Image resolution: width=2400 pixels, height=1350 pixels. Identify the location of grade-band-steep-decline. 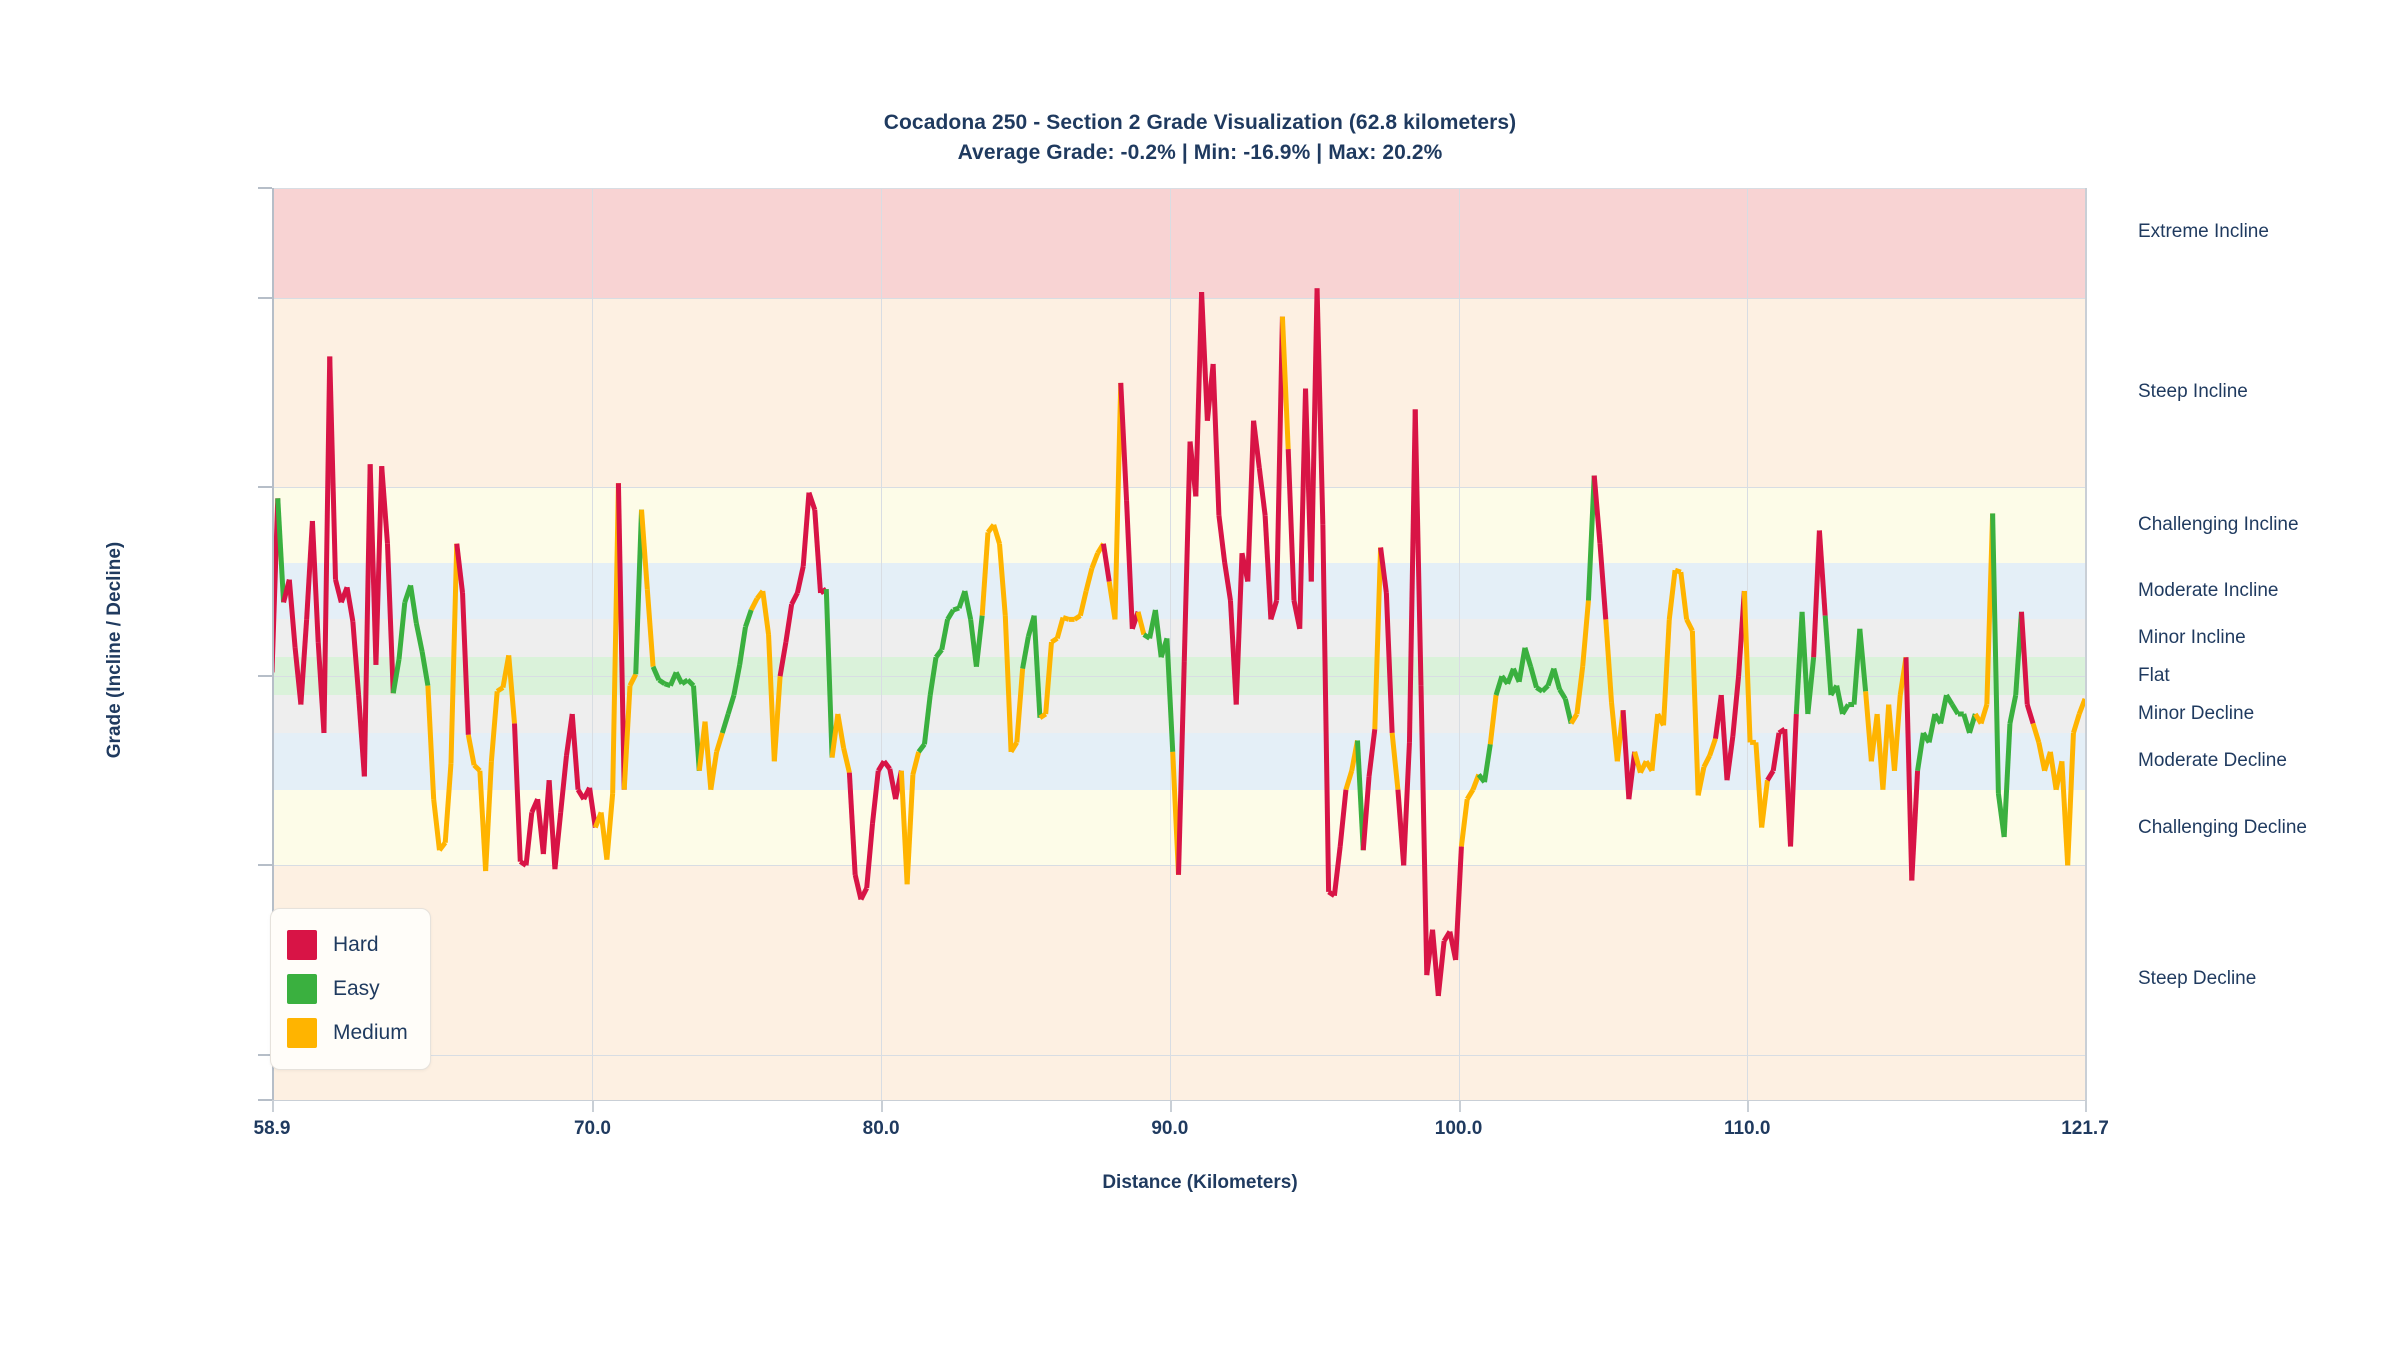
(1178, 982).